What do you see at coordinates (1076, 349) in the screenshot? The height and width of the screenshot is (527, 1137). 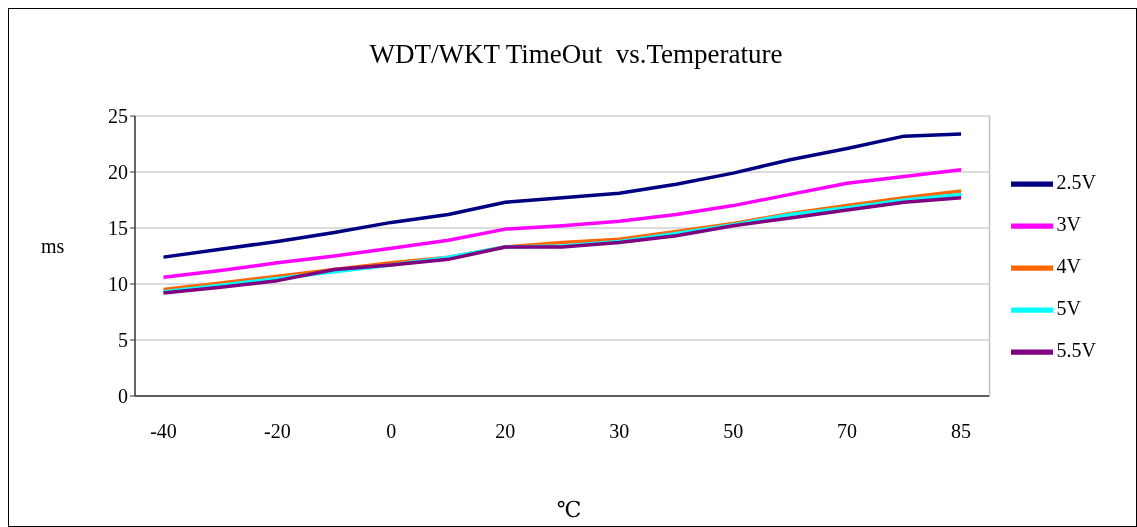 I see `legend-label: 5.5V` at bounding box center [1076, 349].